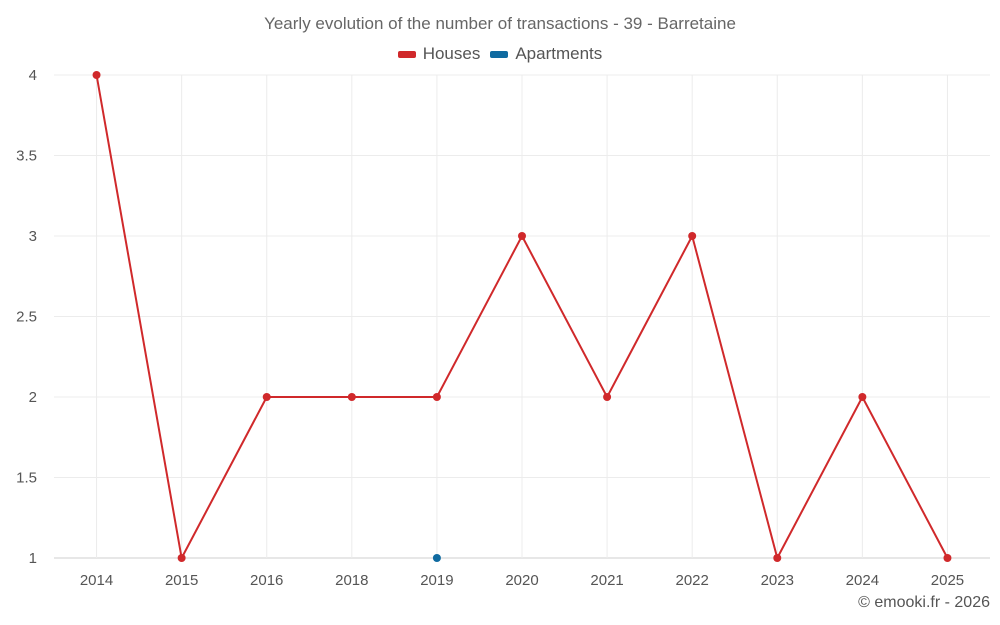  What do you see at coordinates (947, 580) in the screenshot?
I see `x-tick-label: 2025` at bounding box center [947, 580].